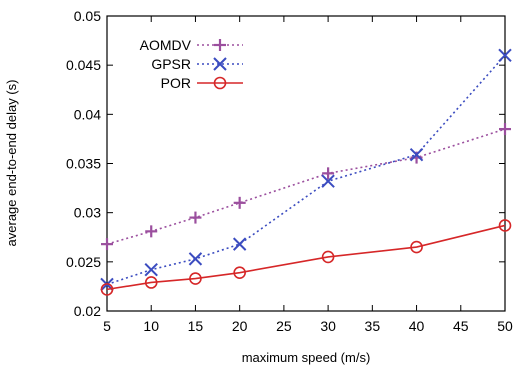 The width and height of the screenshot is (517, 367). I want to click on legend: AOMDV GPSR POR, so click(191, 64).